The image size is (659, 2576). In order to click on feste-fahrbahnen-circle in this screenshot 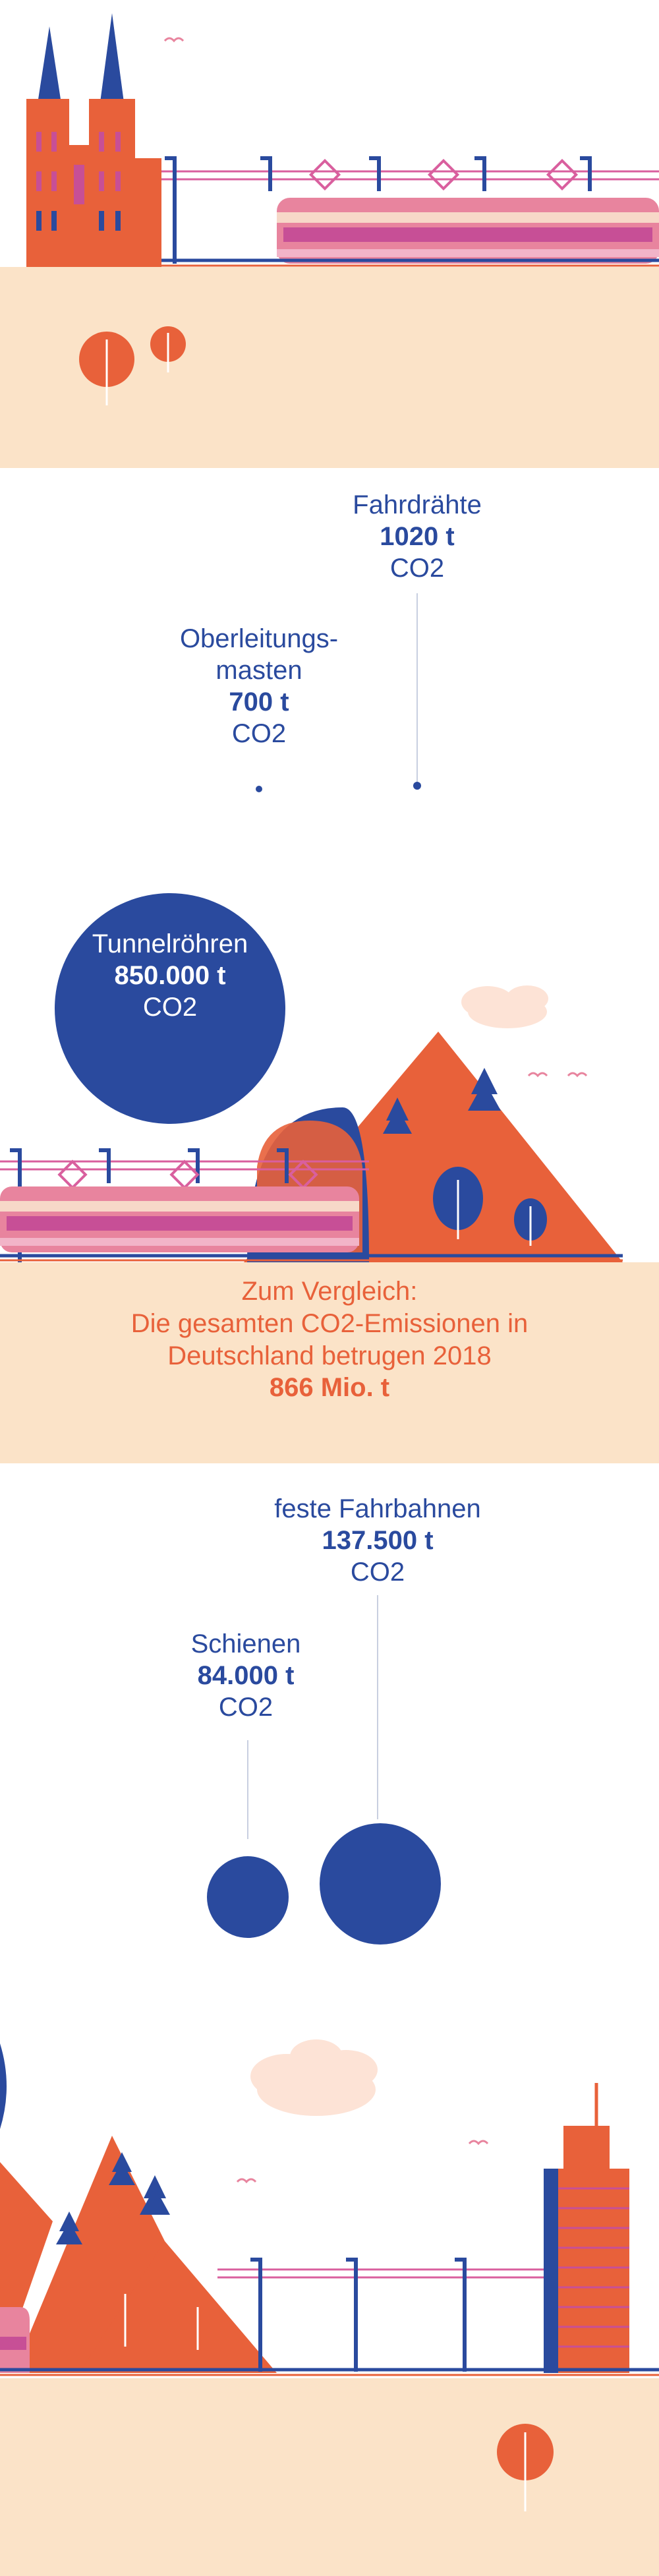, I will do `click(381, 1884)`.